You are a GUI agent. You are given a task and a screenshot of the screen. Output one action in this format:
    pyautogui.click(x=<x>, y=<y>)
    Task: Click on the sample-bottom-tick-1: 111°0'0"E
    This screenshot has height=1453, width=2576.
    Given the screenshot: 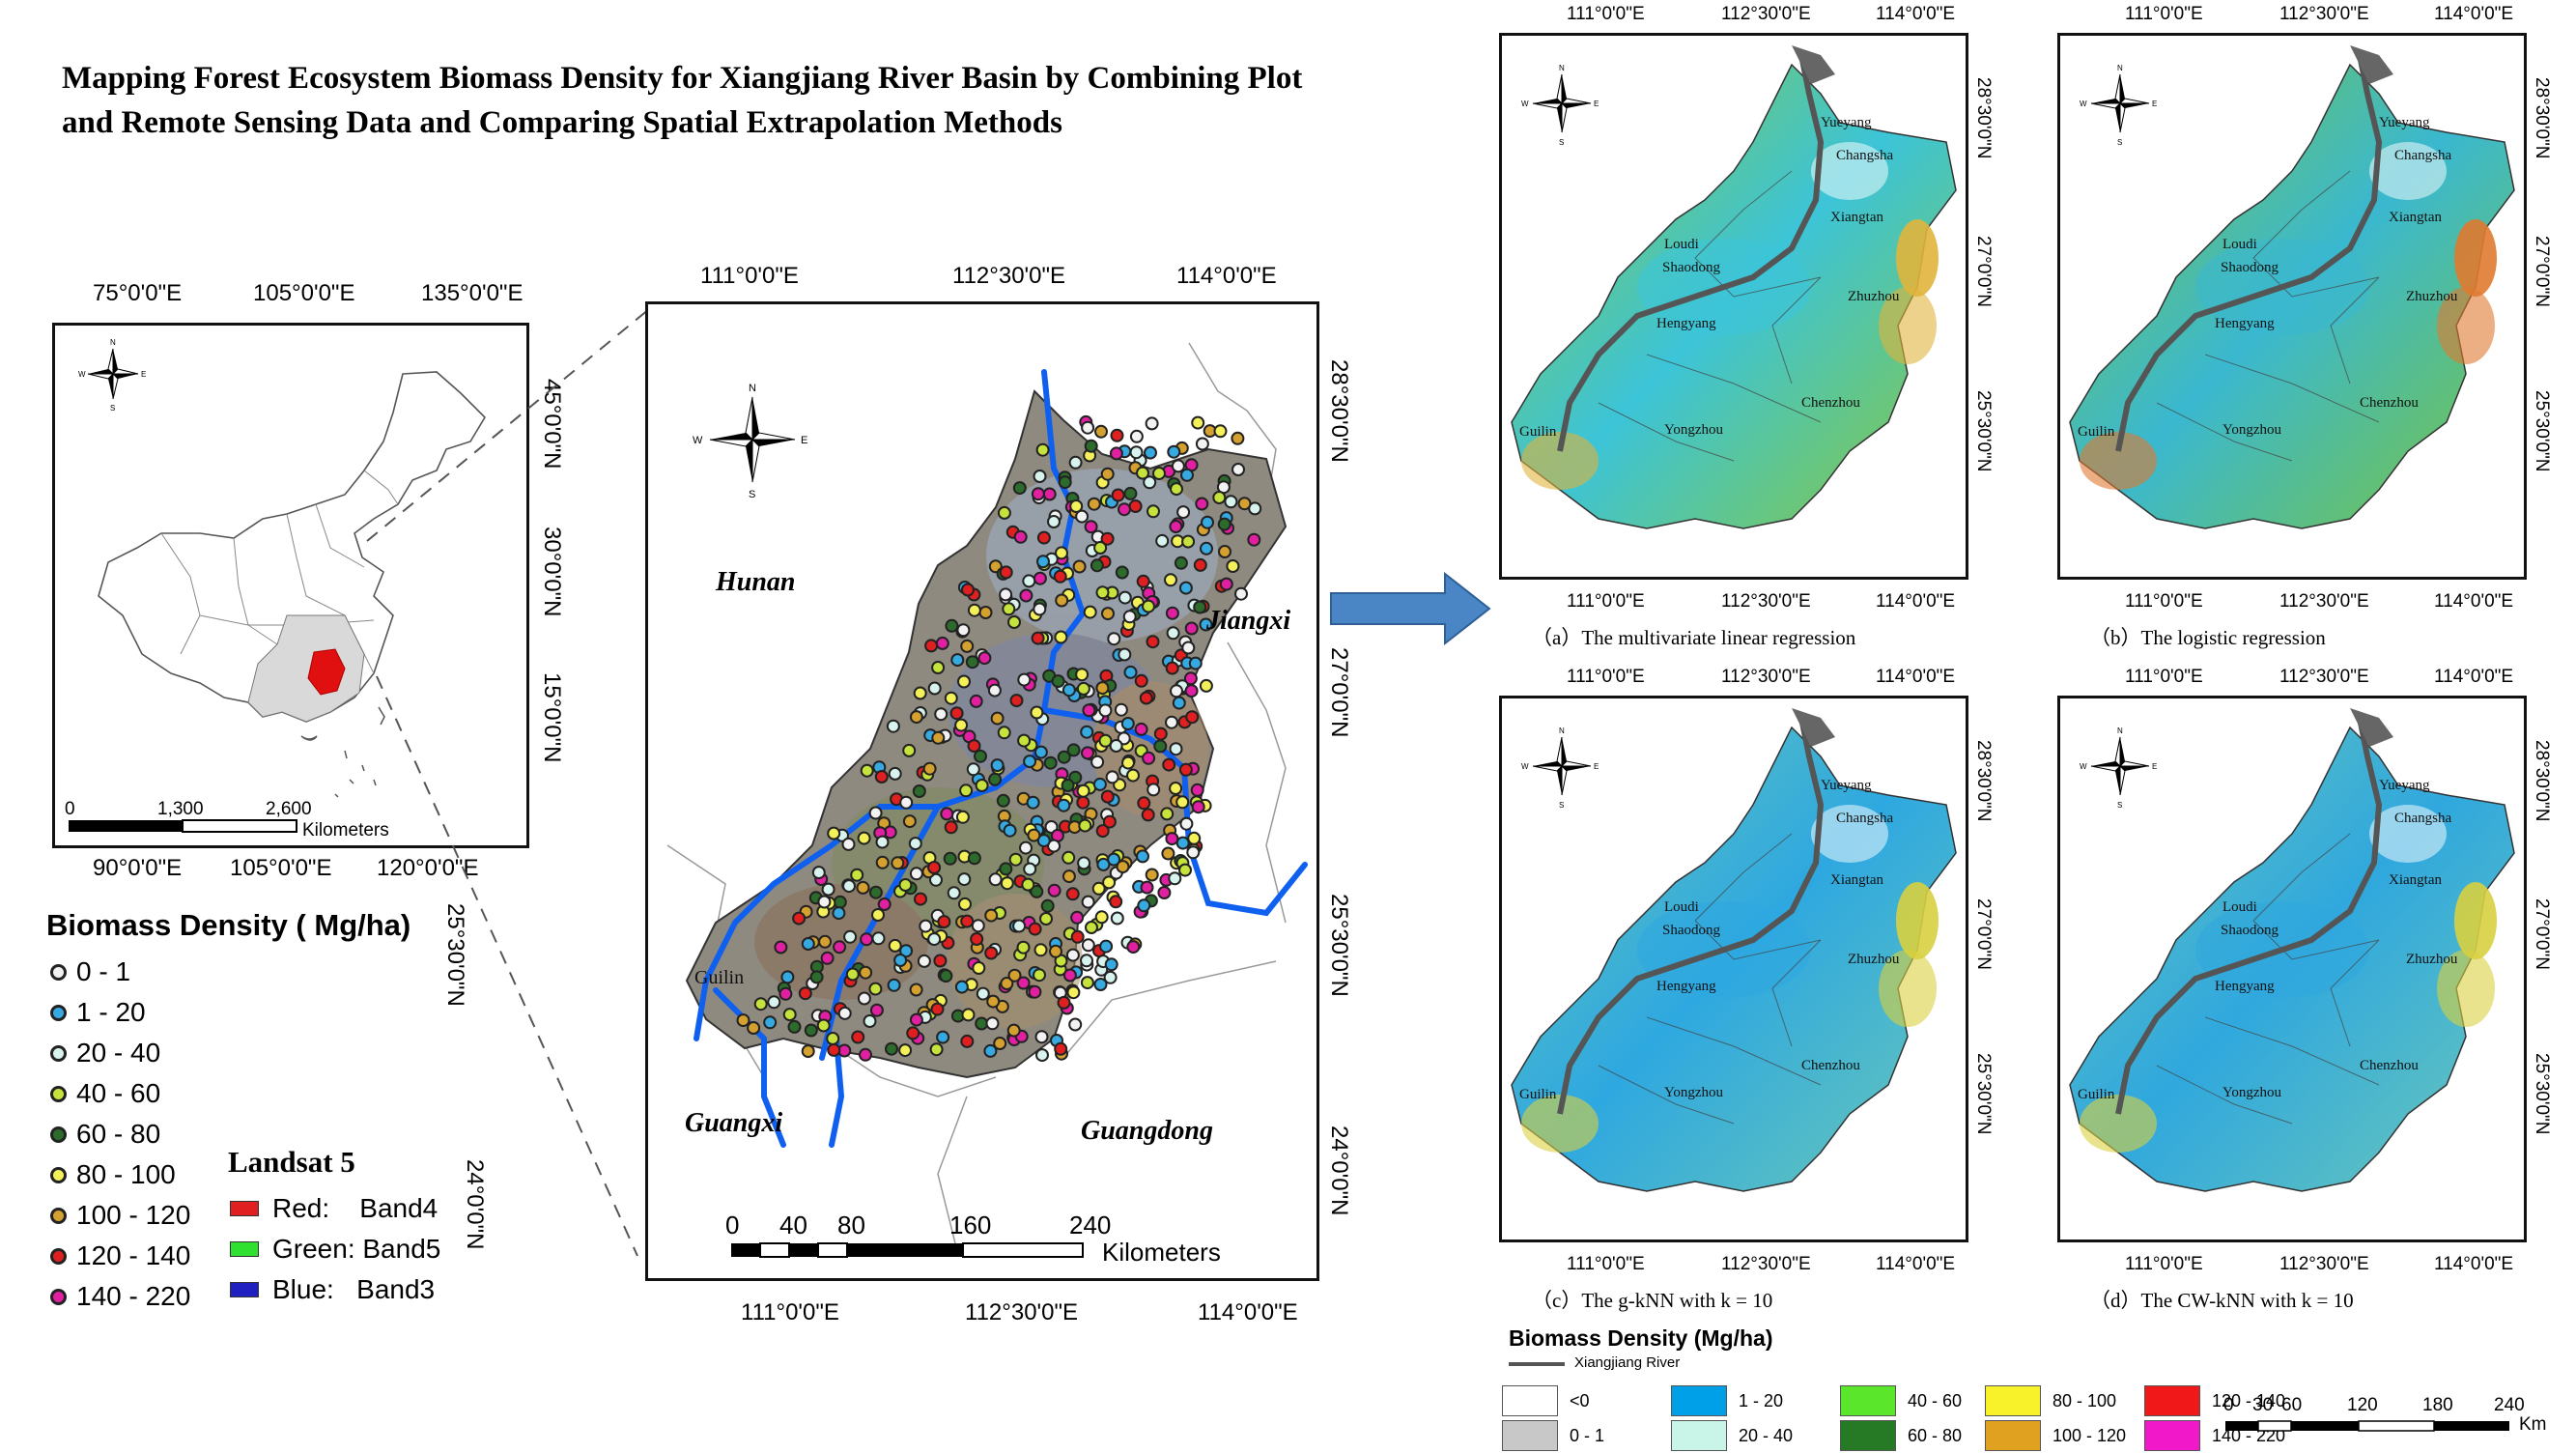 What is the action you would take?
    pyautogui.click(x=790, y=1312)
    